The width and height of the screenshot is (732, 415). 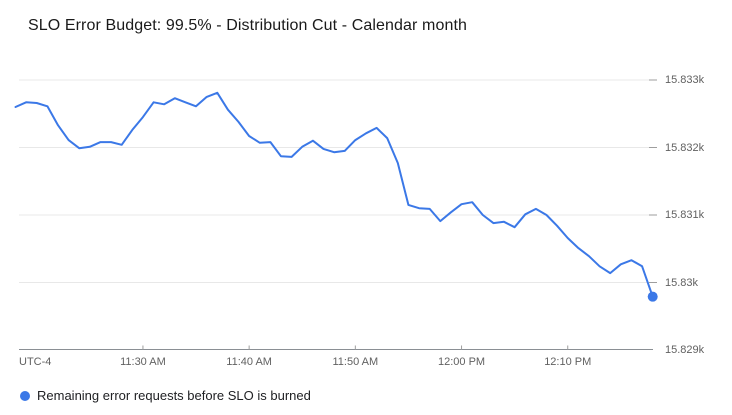 What do you see at coordinates (685, 80) in the screenshot?
I see `y-axis-label: 15.833k` at bounding box center [685, 80].